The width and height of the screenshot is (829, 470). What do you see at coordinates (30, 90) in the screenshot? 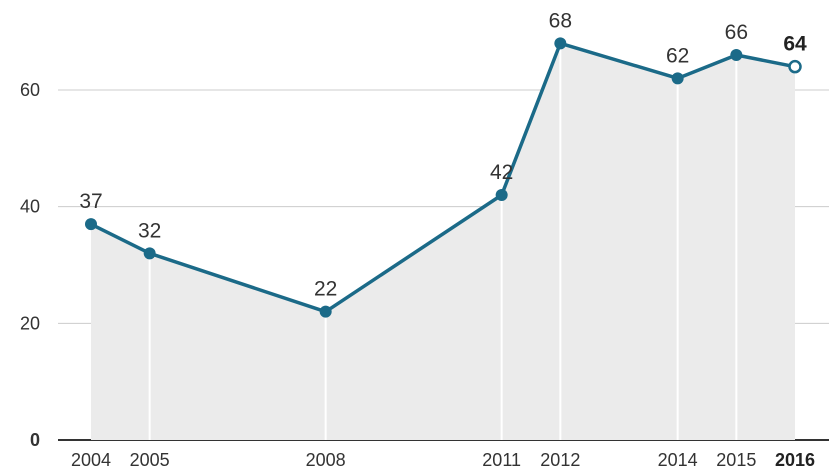
I see `y-tick-label: 60` at bounding box center [30, 90].